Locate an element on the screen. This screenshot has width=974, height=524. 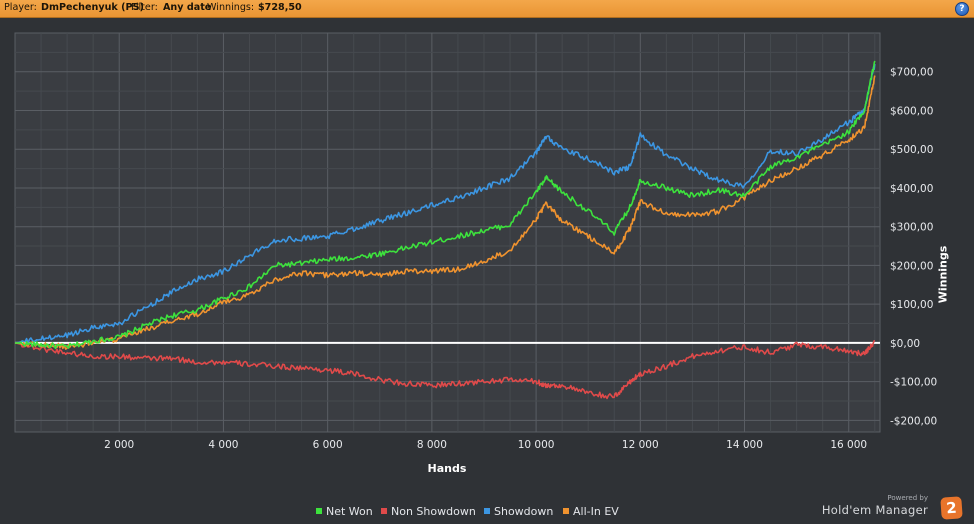
x-tick-label: 6 000 is located at coordinates (328, 445).